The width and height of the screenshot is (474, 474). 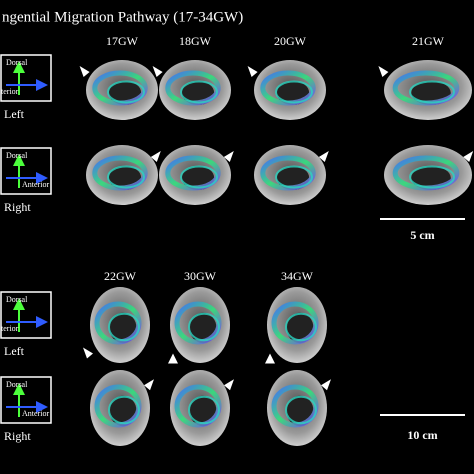 I want to click on age-label: 20GW, so click(x=290, y=41).